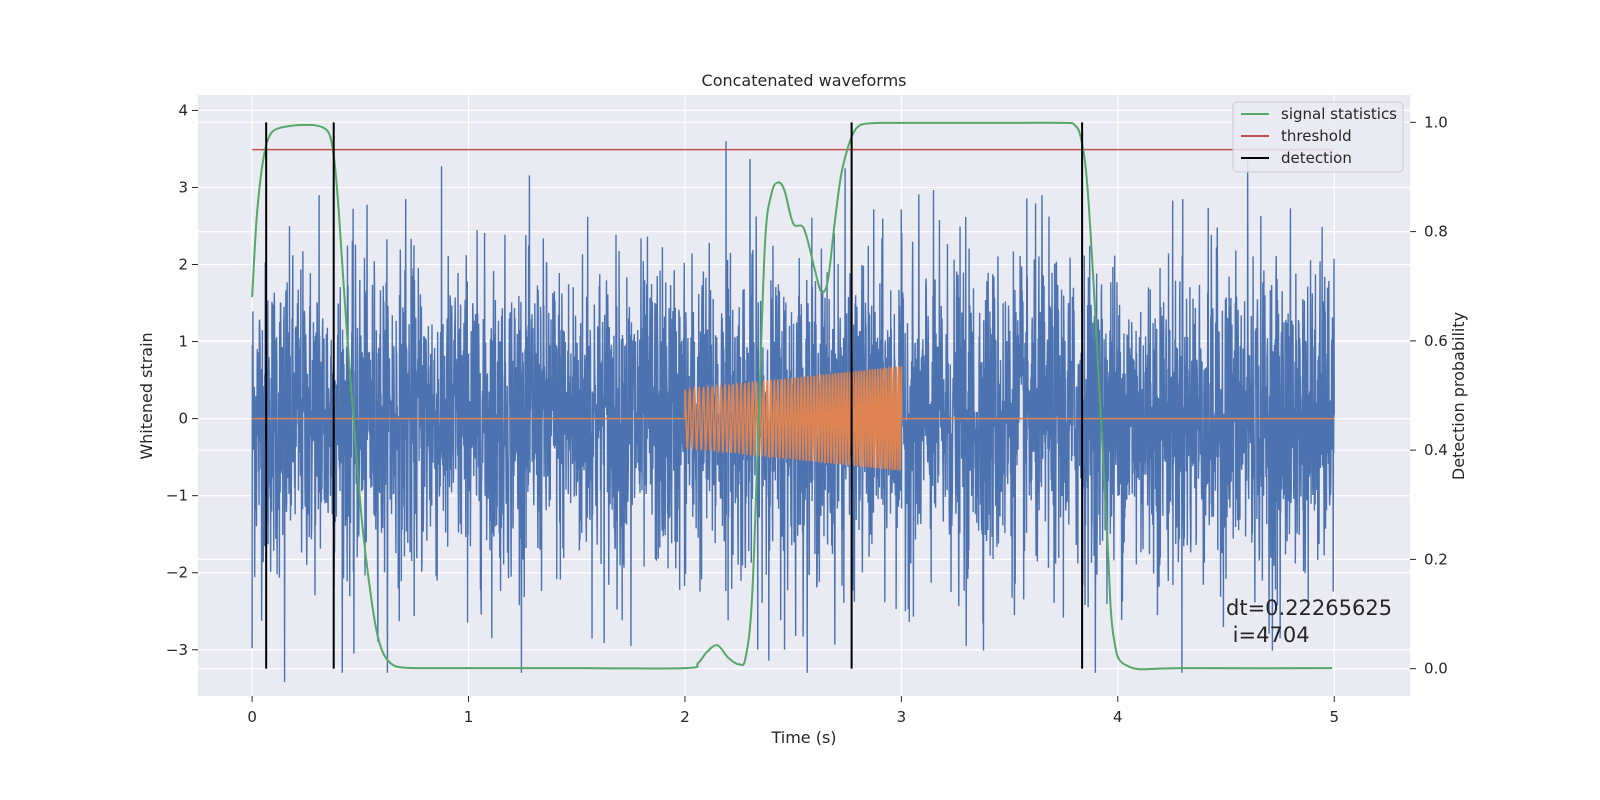  I want to click on right-y-axis-label: Detection probability, so click(1458, 396).